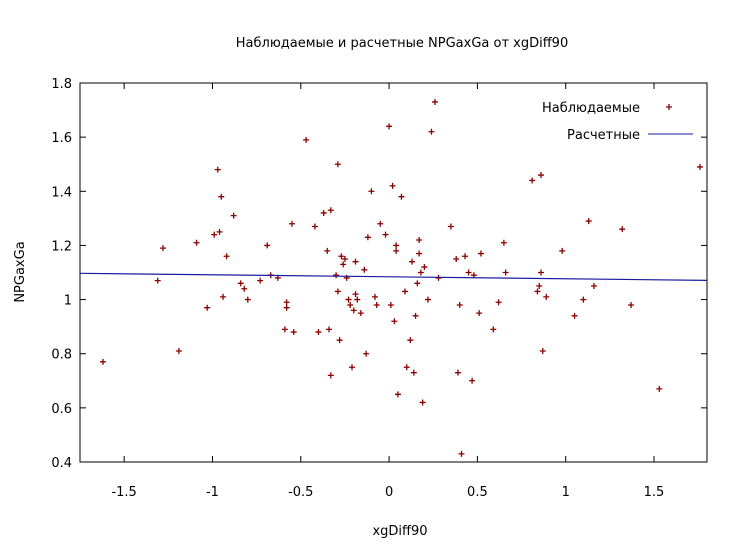 This screenshot has height=548, width=730. What do you see at coordinates (61, 138) in the screenshot?
I see `y-tick-label: 1.6` at bounding box center [61, 138].